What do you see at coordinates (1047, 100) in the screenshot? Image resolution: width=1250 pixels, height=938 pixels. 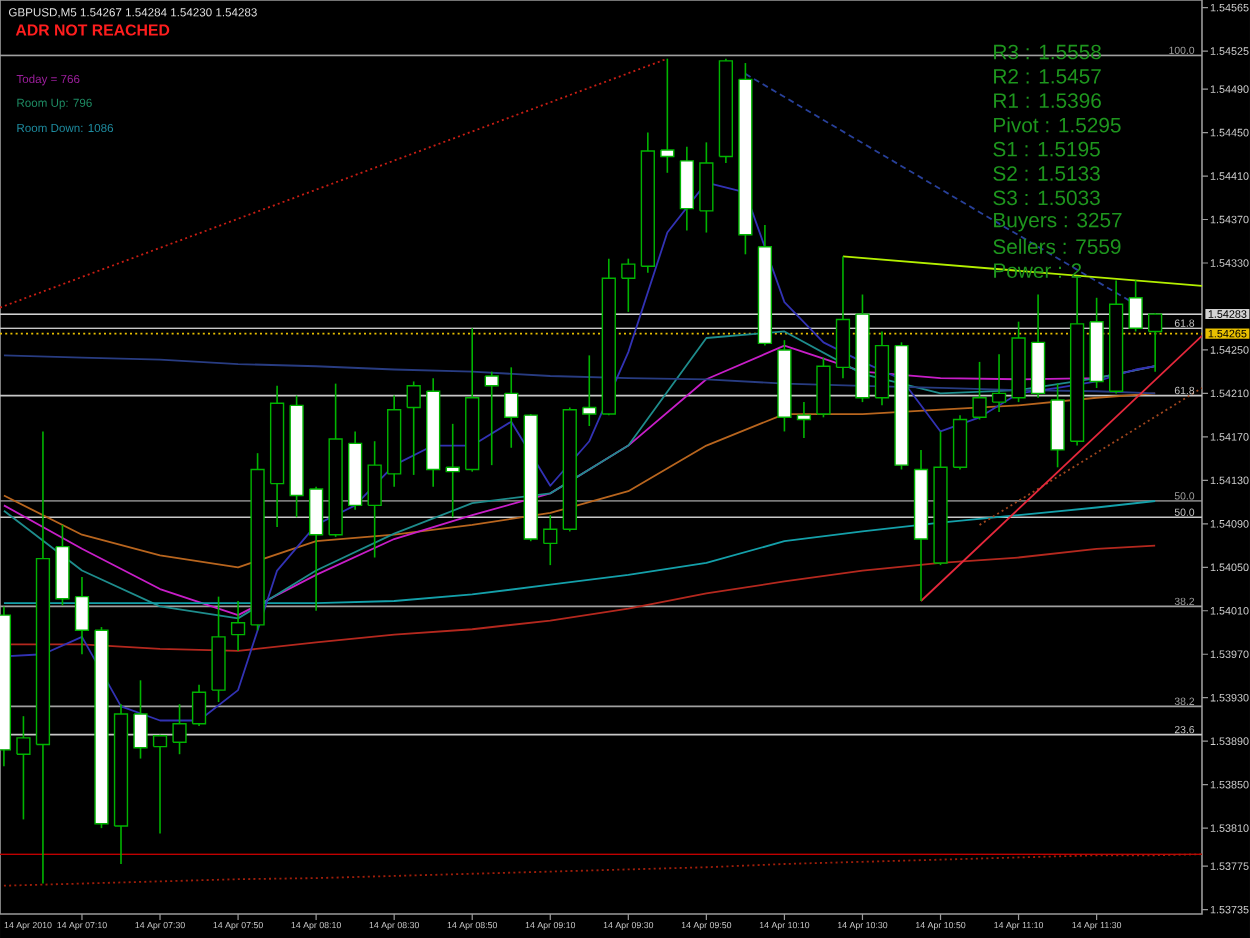 I see `annotation: R1 : 1.5396` at bounding box center [1047, 100].